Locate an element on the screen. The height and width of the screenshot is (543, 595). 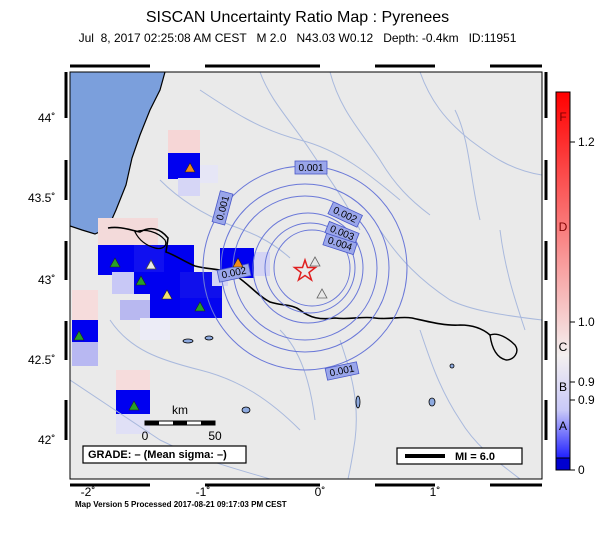
scale-min: 0 is located at coordinates (145, 436).